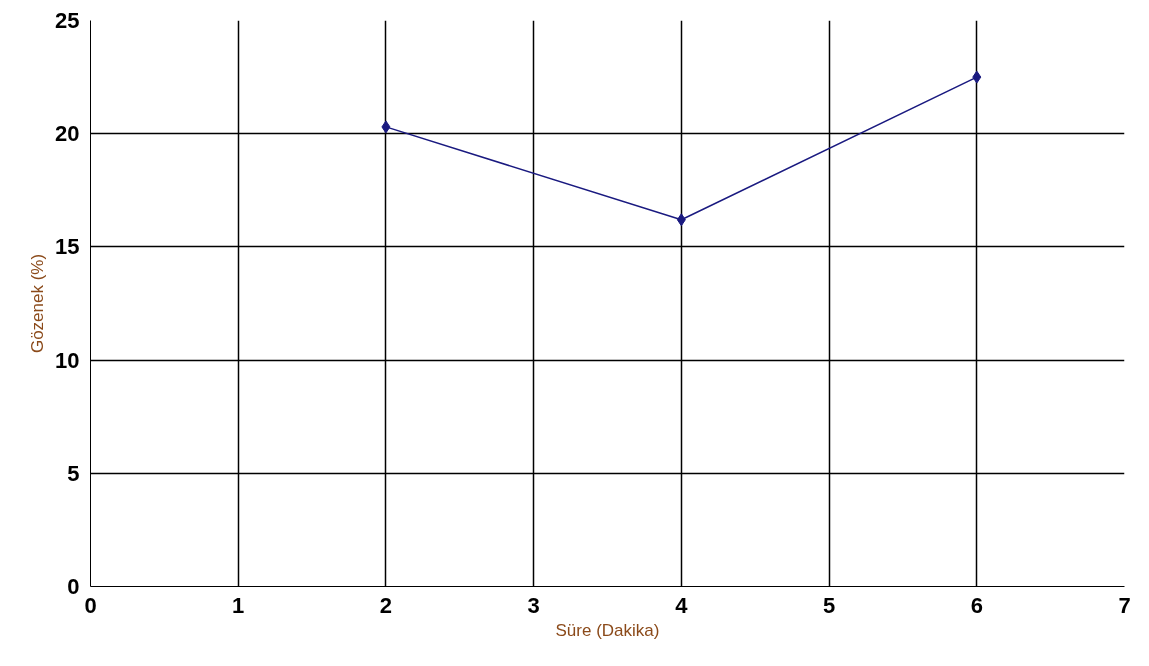 The height and width of the screenshot is (666, 1149). What do you see at coordinates (67, 134) in the screenshot?
I see `y-tick-label: 20` at bounding box center [67, 134].